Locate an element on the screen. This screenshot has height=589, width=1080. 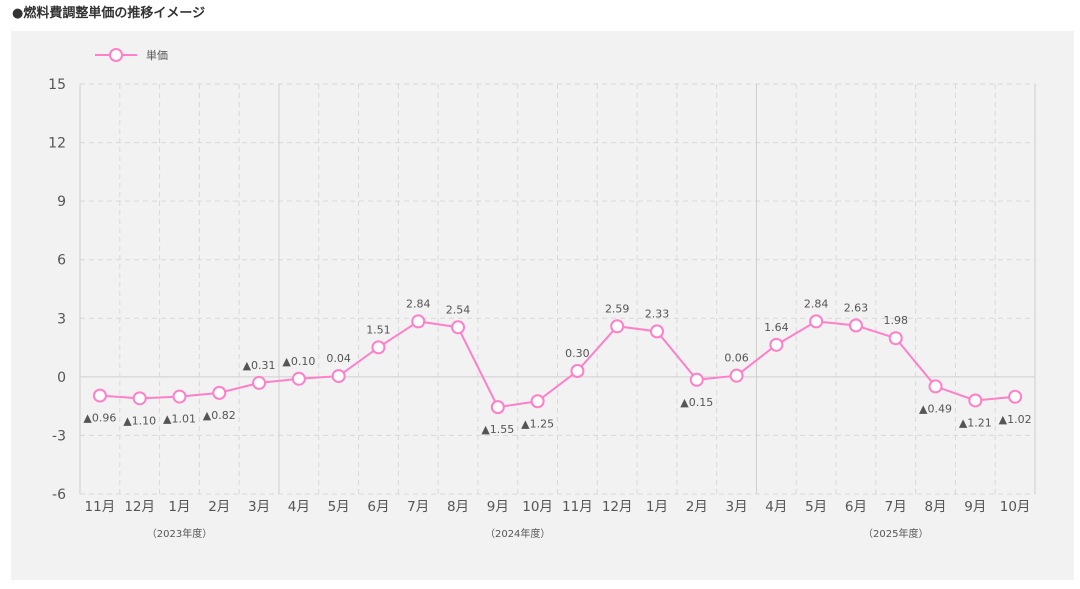
y-tick-label: 6 is located at coordinates (61, 261).